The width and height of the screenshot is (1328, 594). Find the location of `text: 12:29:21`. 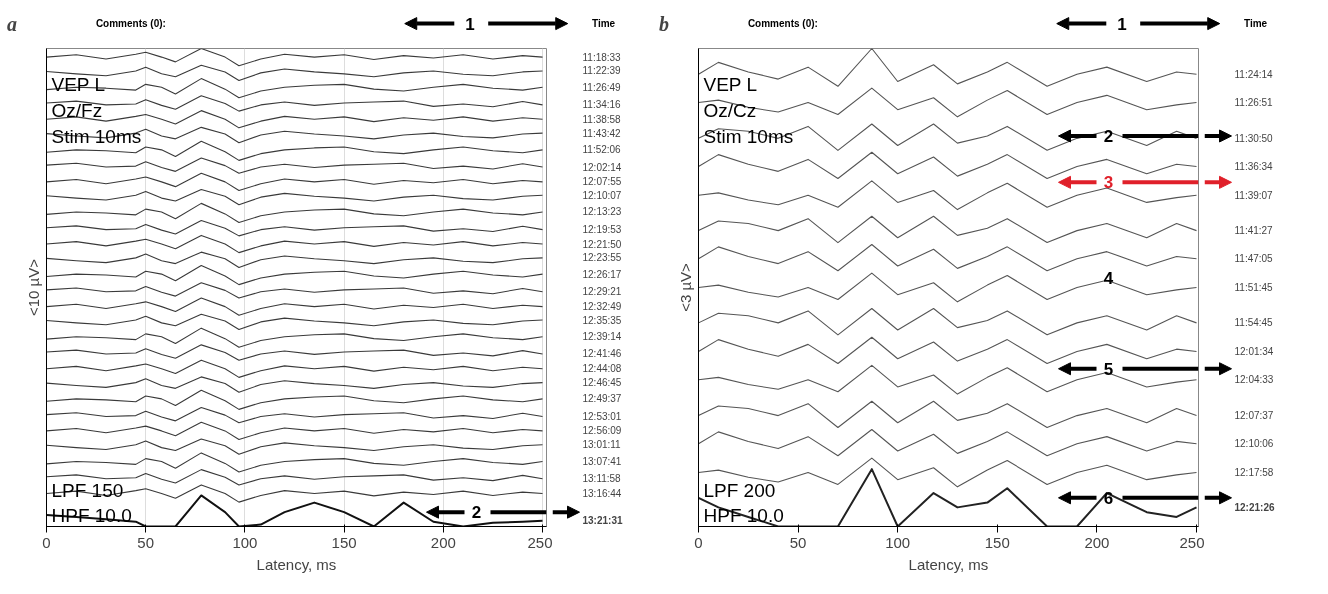

text: 12:29:21 is located at coordinates (602, 292).